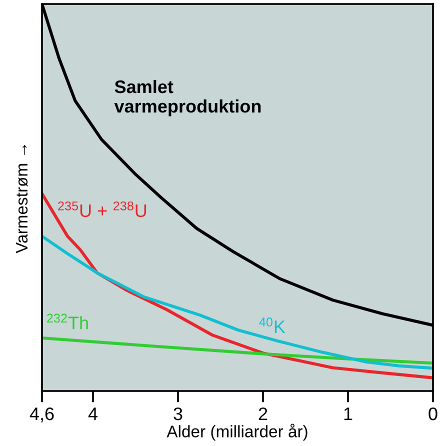  Describe the element at coordinates (102, 209) in the screenshot. I see `series-label: $^{235}$U + $^{238}$U` at that location.